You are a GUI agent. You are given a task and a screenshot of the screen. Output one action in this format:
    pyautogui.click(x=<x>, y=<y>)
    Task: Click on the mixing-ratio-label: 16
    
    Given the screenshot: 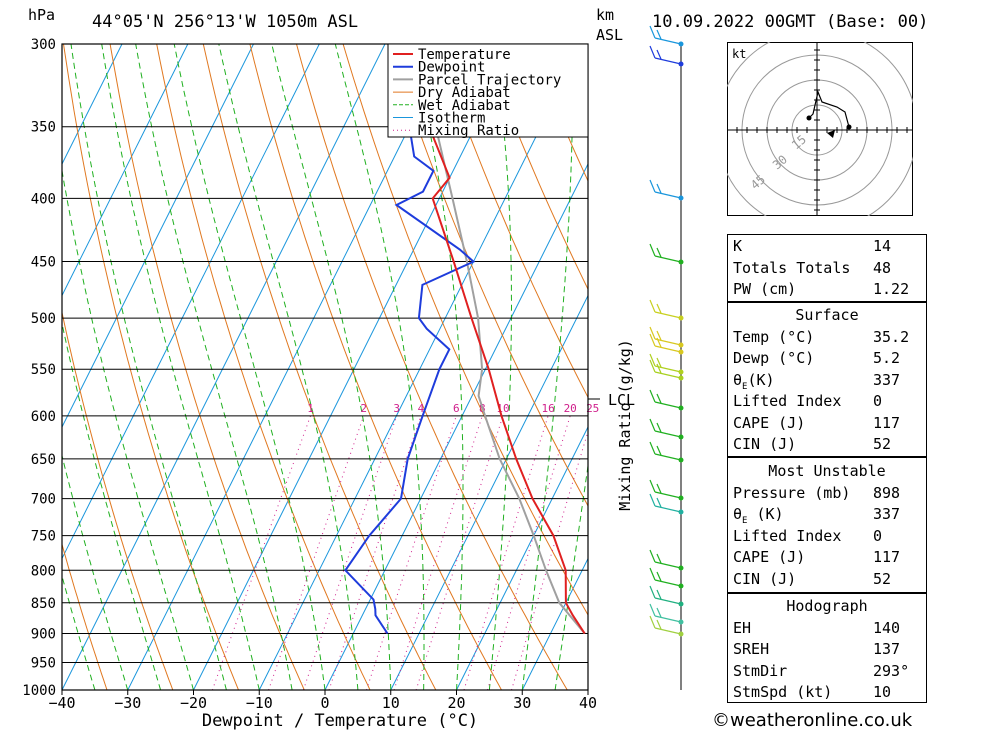 What is the action you would take?
    pyautogui.click(x=547, y=408)
    